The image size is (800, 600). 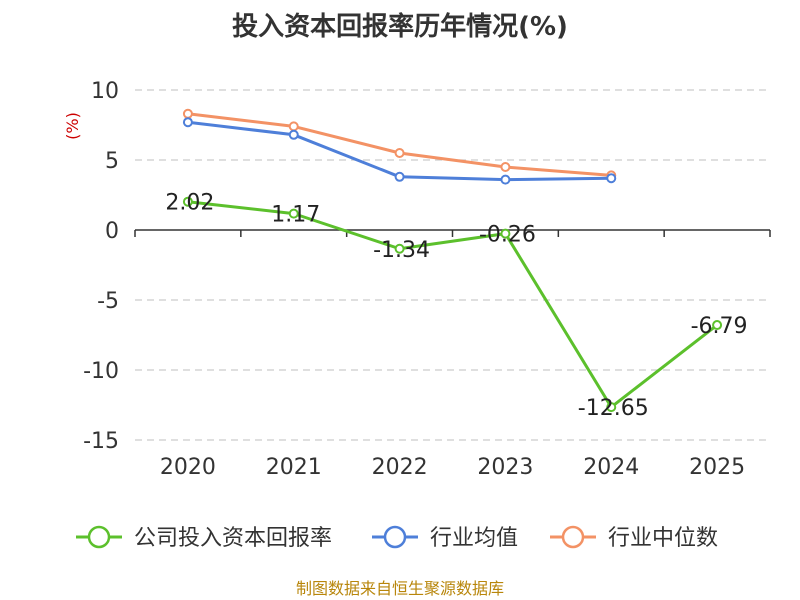 What do you see at coordinates (717, 467) in the screenshot?
I see `x-tick-label: 2025` at bounding box center [717, 467].